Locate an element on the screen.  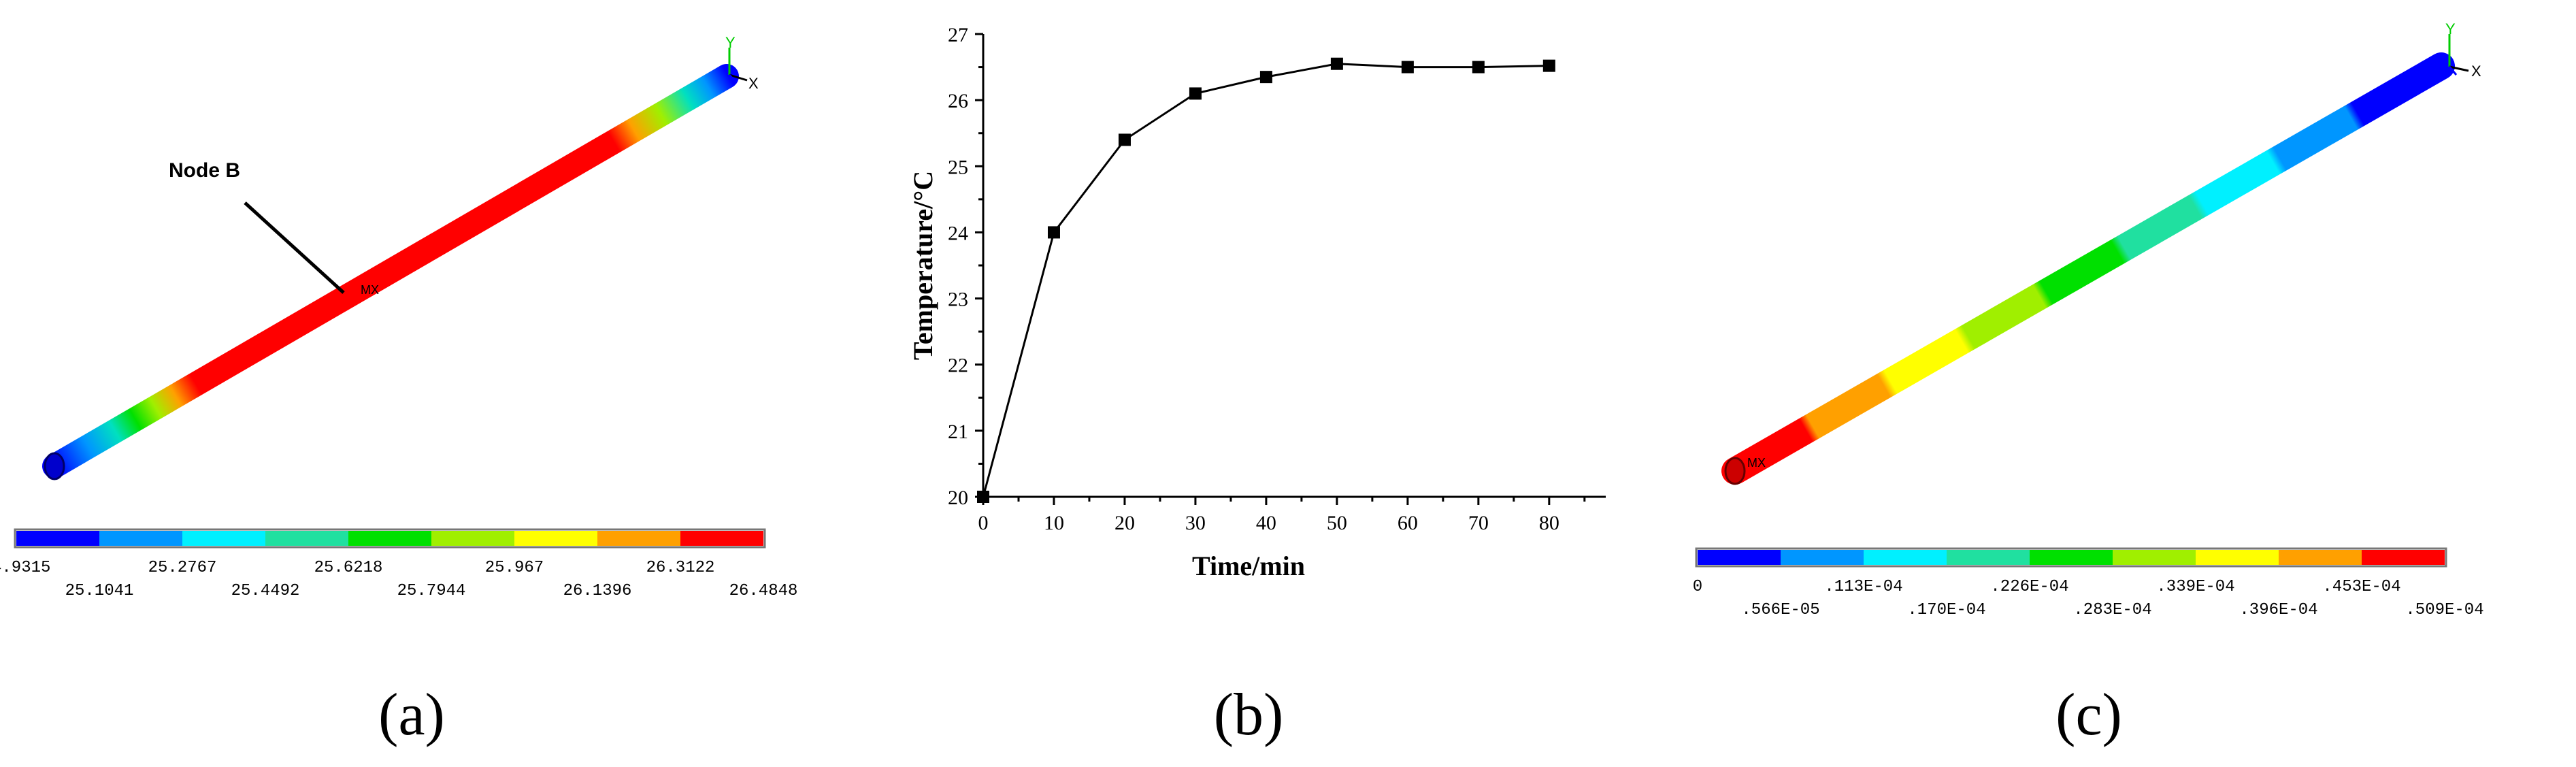
y-tick-label: 24 is located at coordinates (958, 233).